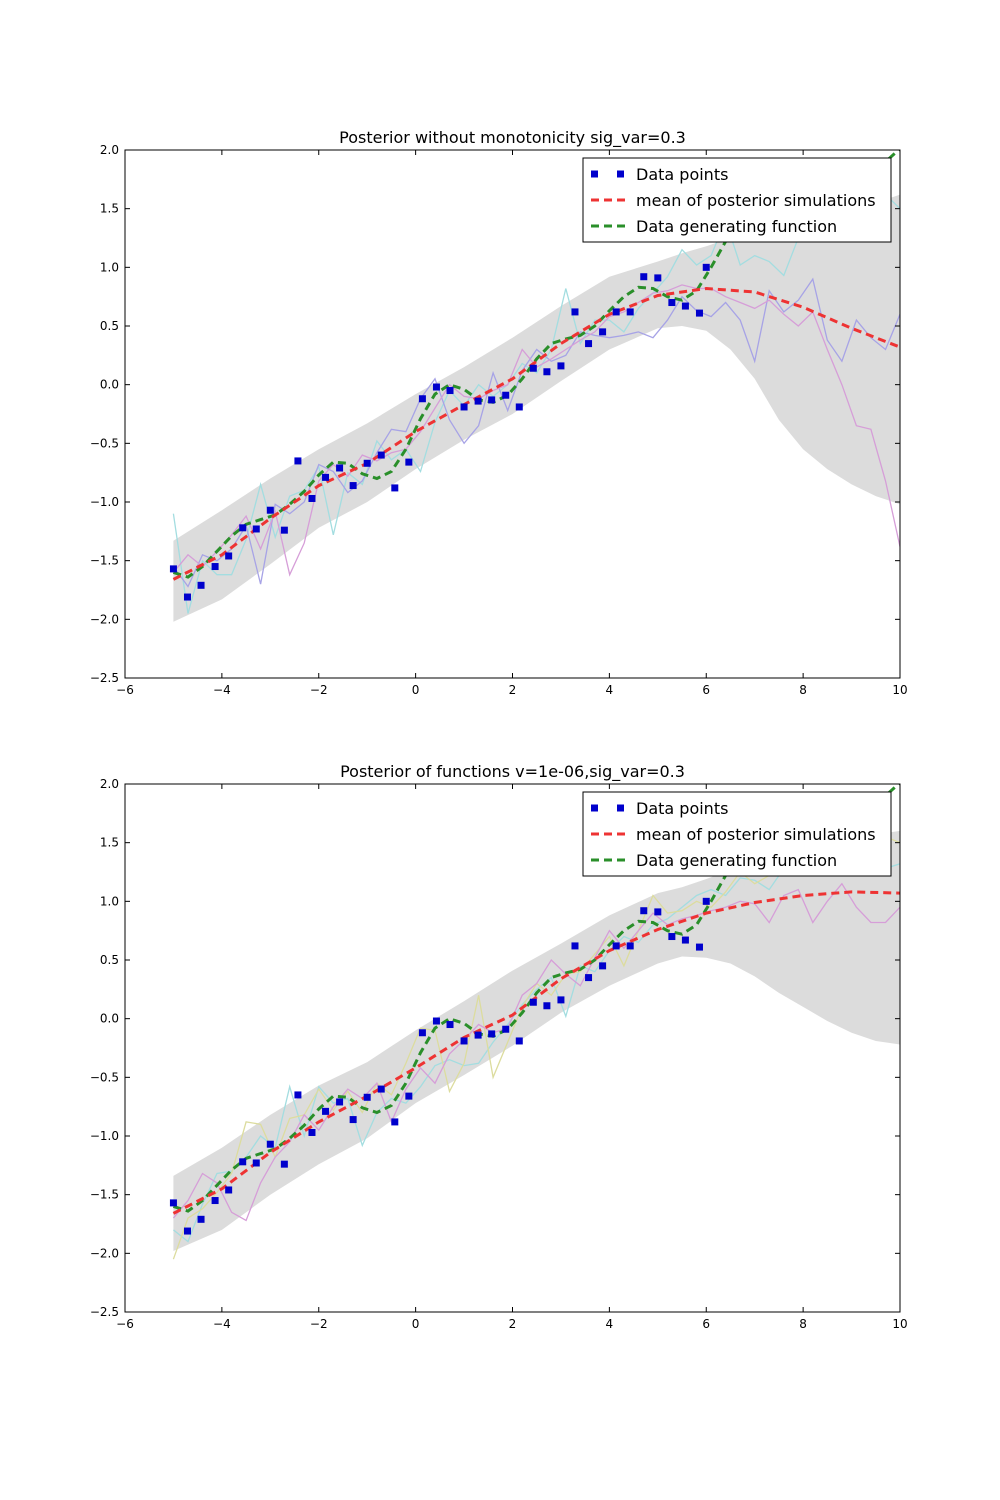  What do you see at coordinates (104, 1136) in the screenshot?
I see `y-tick-label: −1.0` at bounding box center [104, 1136].